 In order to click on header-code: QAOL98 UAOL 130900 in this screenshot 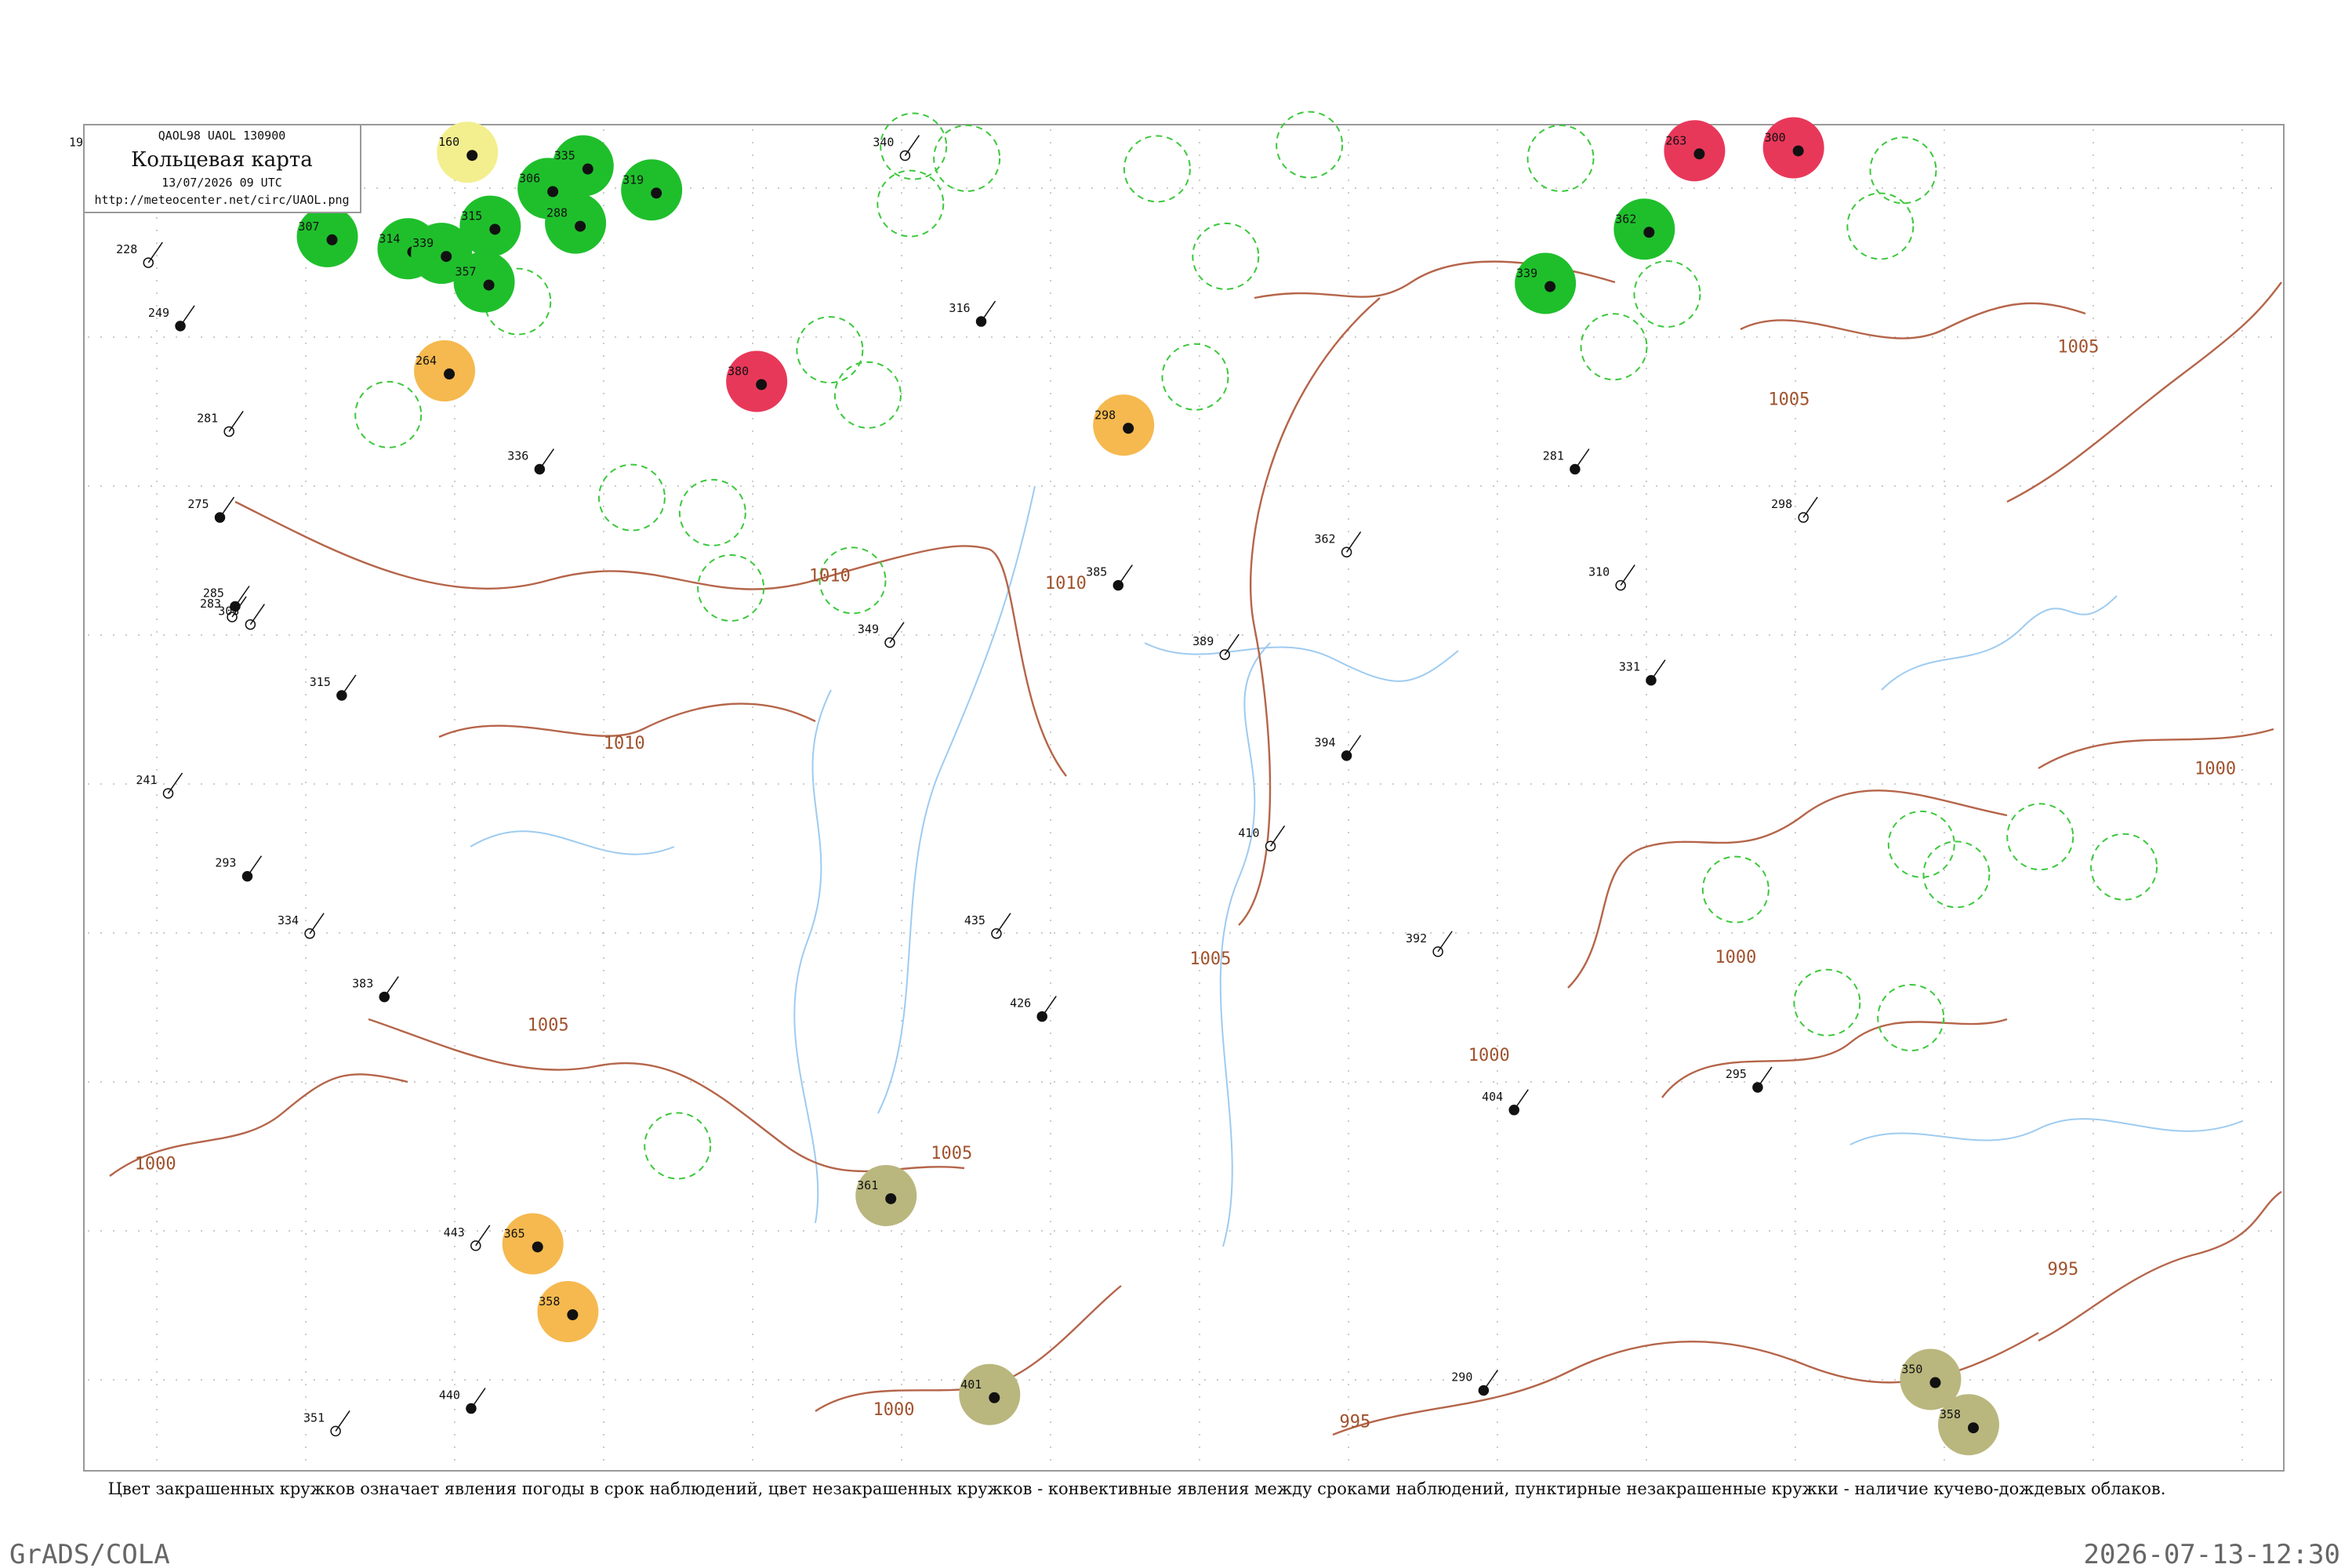, I will do `click(222, 136)`.